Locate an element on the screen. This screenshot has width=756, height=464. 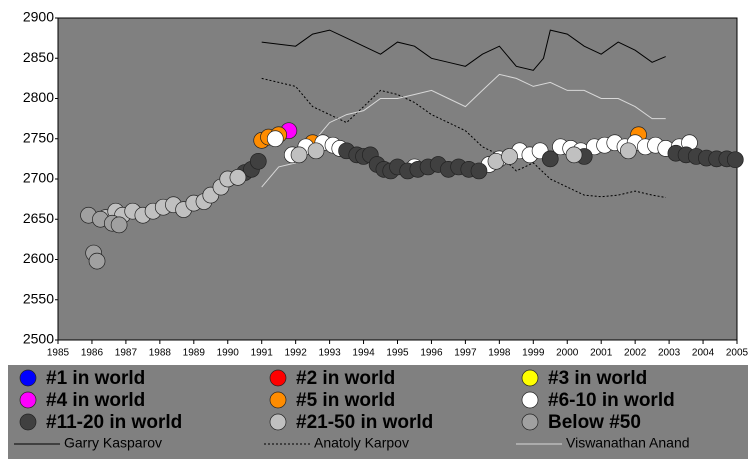
y-tick-label: 2700 is located at coordinates (38, 178).